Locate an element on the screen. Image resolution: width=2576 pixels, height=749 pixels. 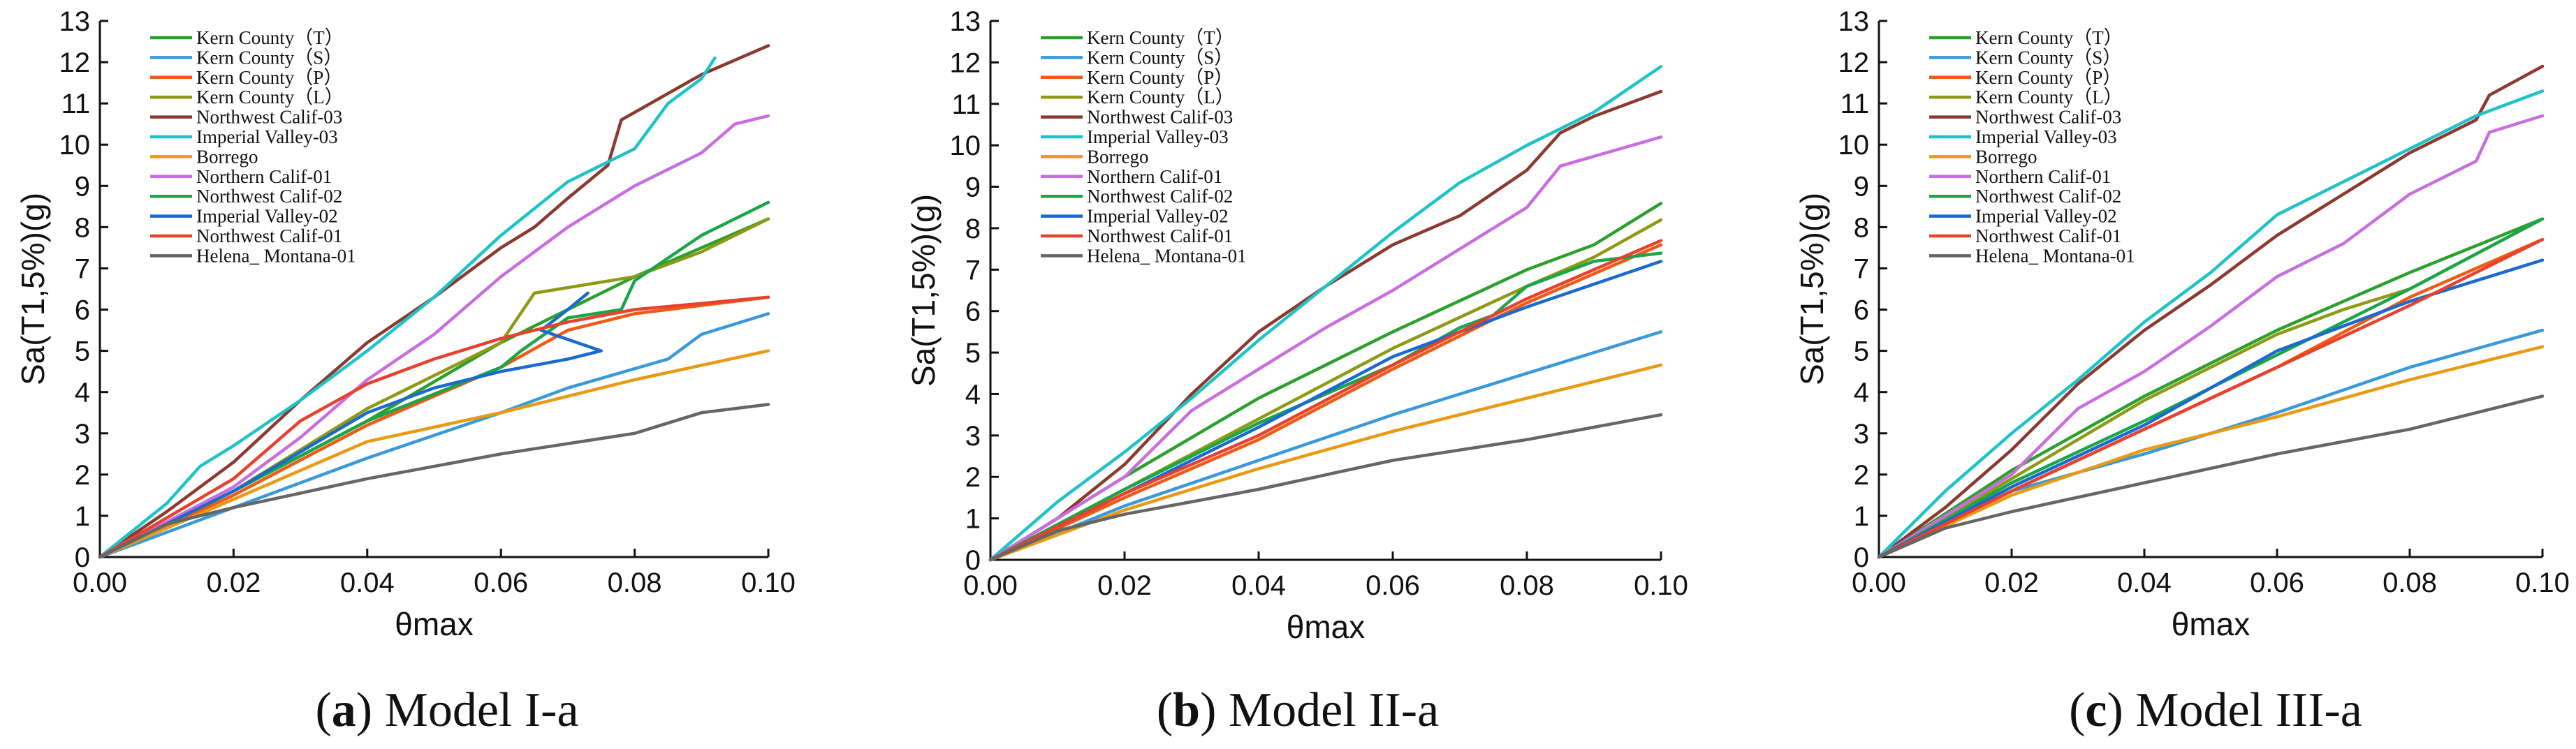
panel-caption: (a) Model I-a is located at coordinates (447, 710).